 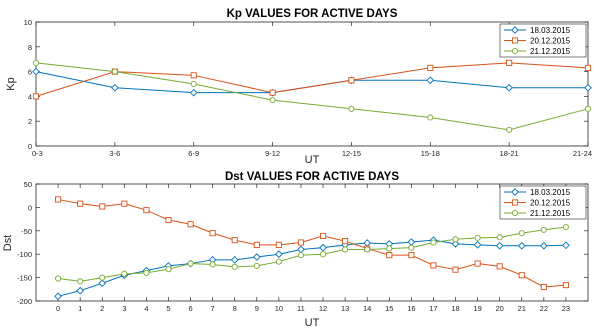 What do you see at coordinates (30, 72) in the screenshot?
I see `y-tick-label: 6` at bounding box center [30, 72].